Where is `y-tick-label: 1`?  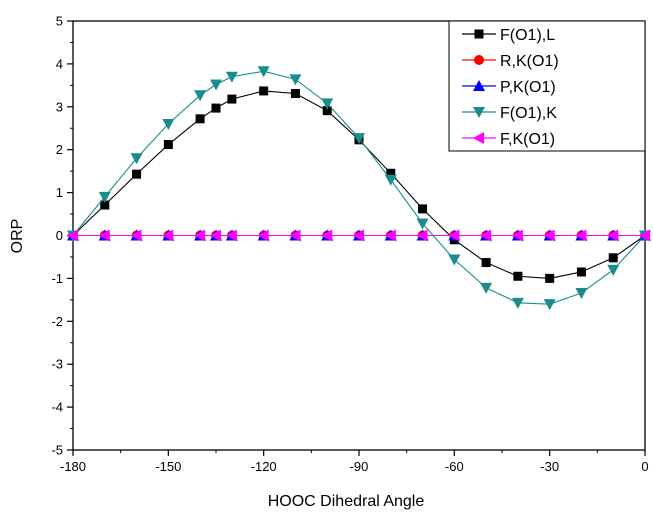
y-tick-label: 1 is located at coordinates (59, 192).